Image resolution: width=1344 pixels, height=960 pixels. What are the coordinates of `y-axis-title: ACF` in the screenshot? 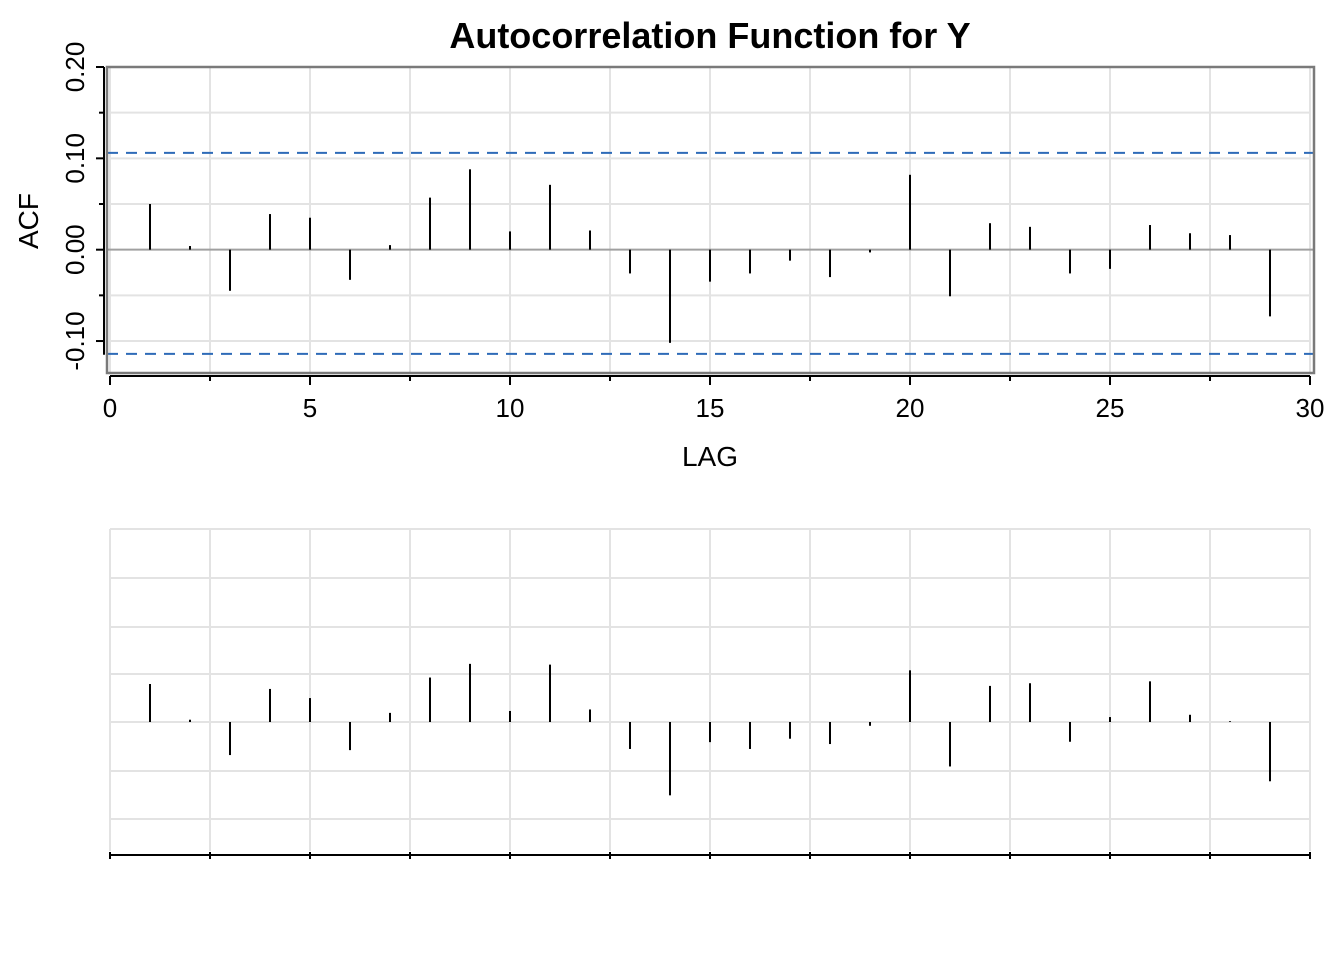 It's located at (28, 221).